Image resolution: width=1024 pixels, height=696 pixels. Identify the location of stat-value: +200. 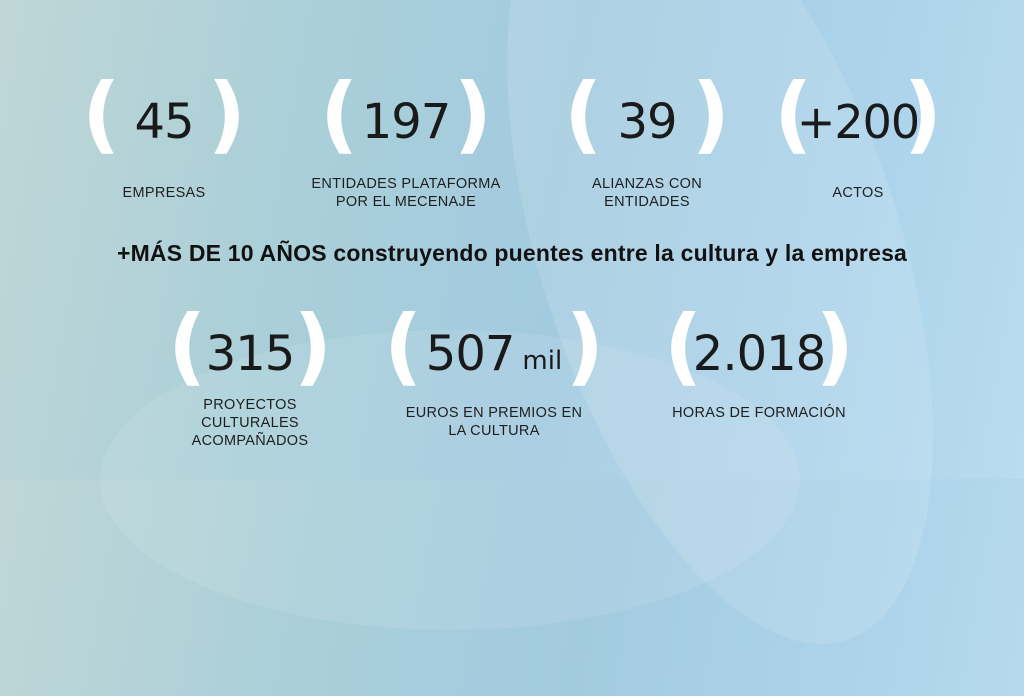
(858, 122).